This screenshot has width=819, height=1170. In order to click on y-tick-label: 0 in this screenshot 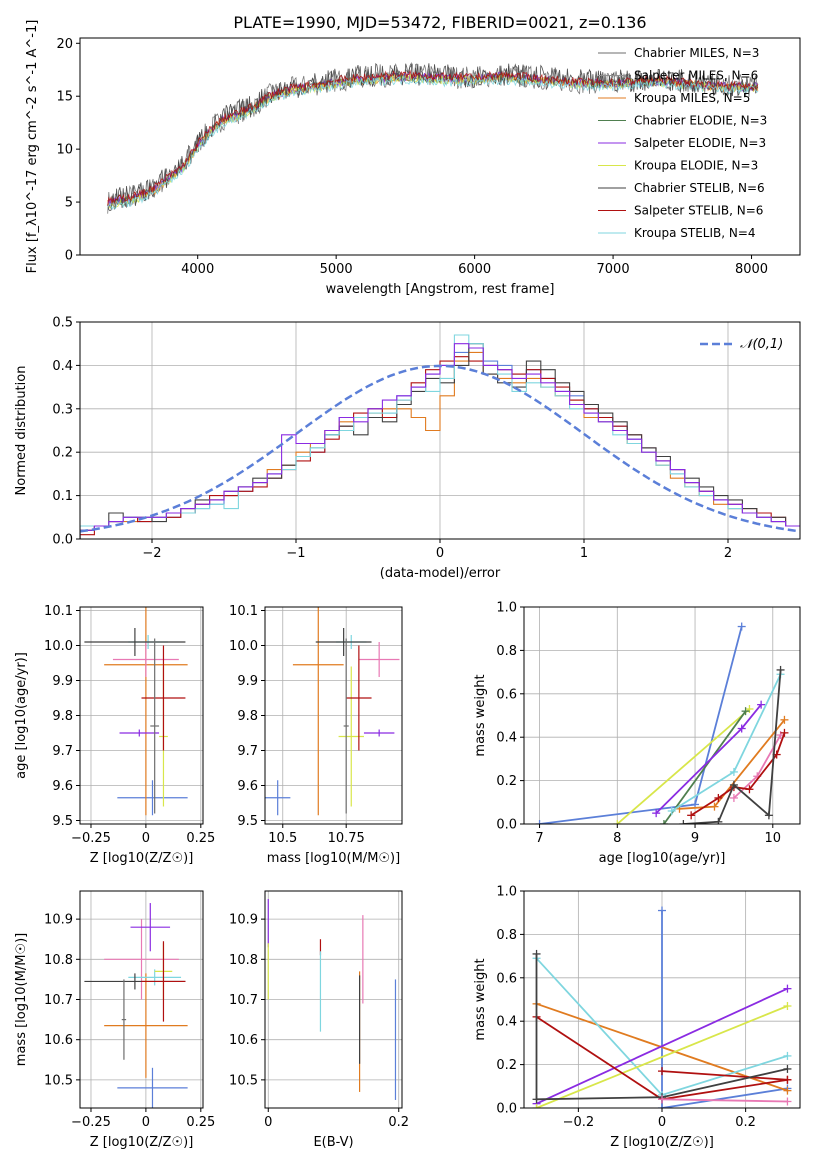, I will do `click(69, 256)`.